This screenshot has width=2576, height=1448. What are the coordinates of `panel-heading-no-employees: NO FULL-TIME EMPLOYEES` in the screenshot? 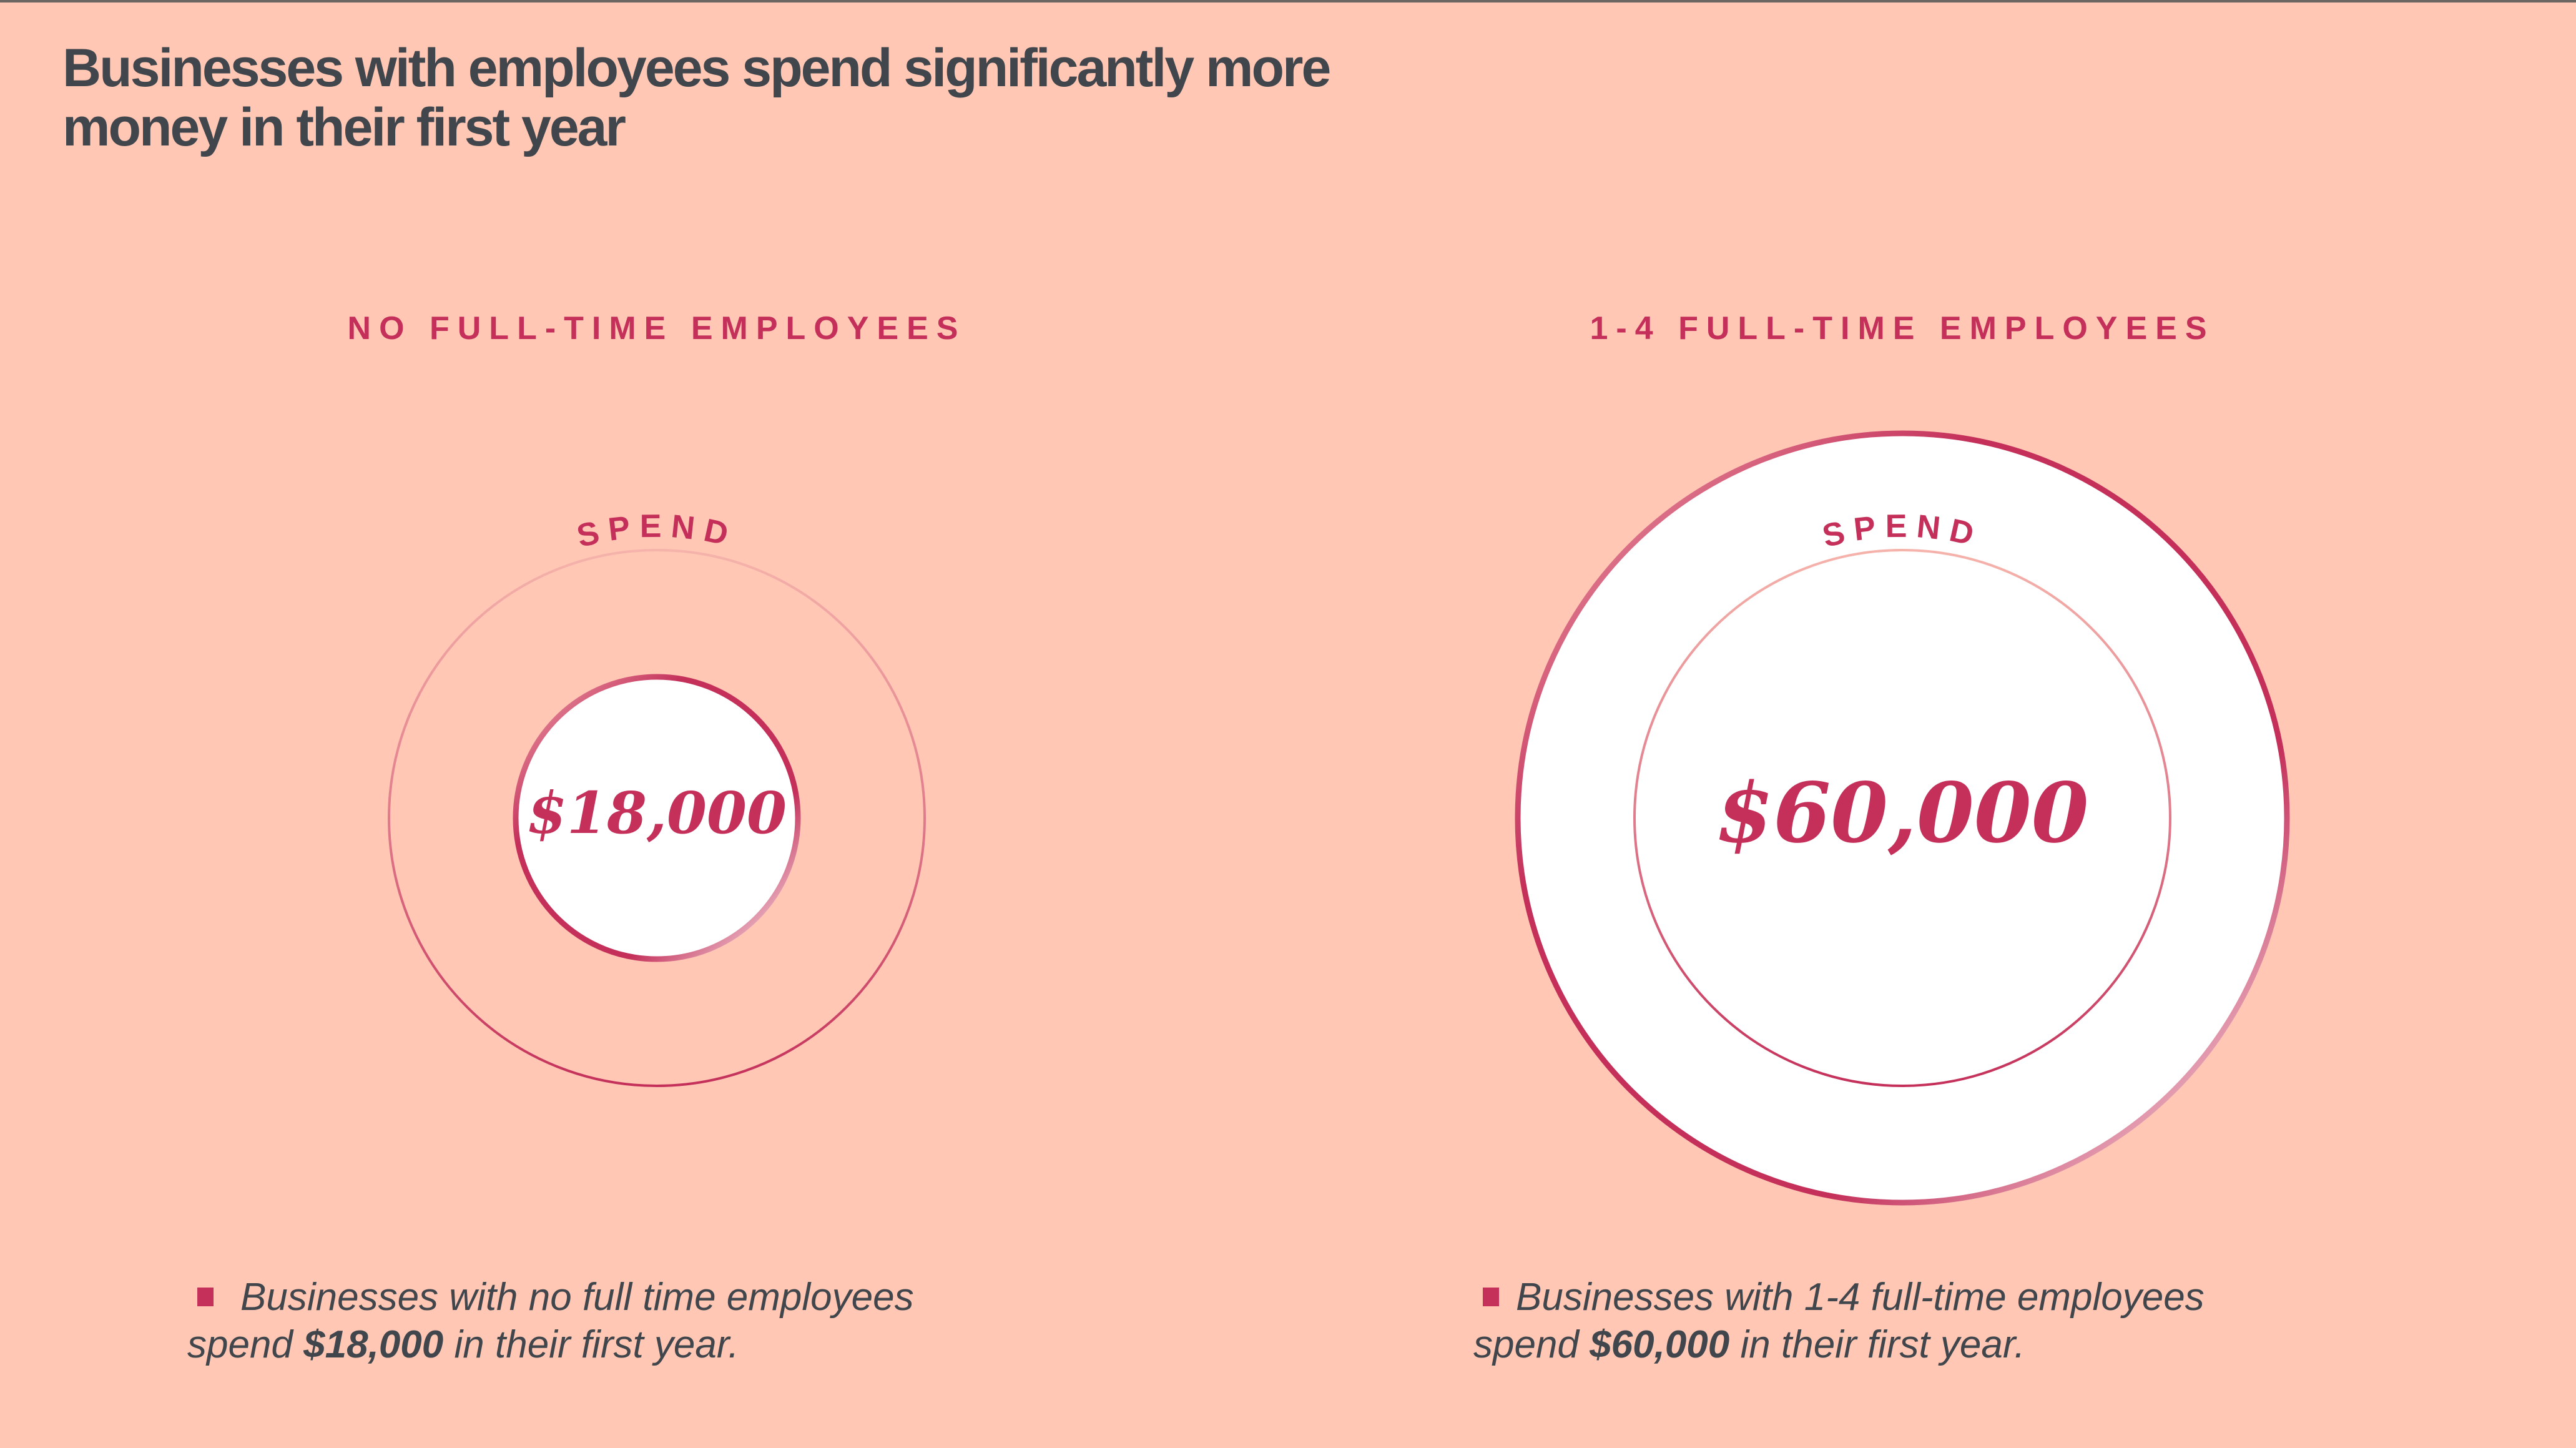 It's located at (656, 328).